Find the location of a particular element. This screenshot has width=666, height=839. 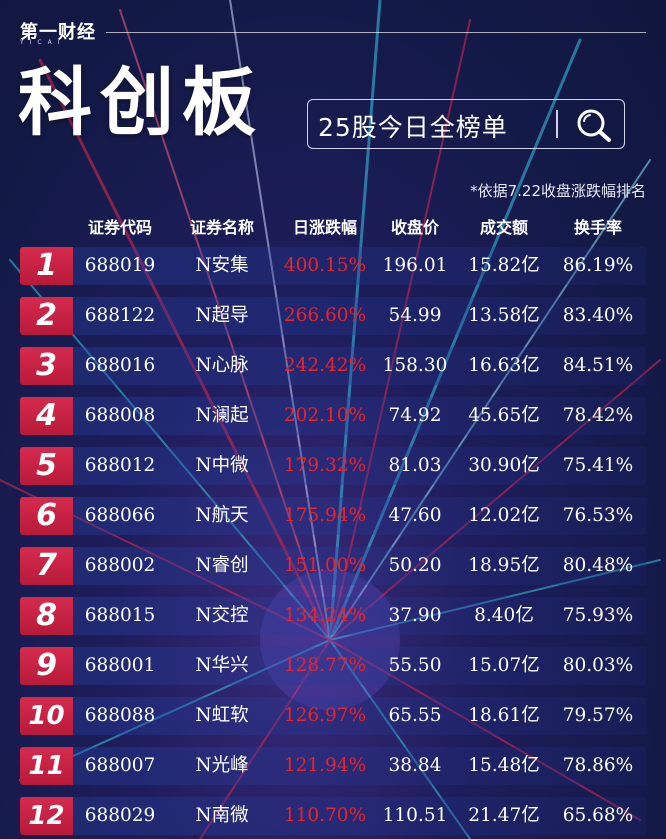

cell-turnover: 15.48亿 is located at coordinates (504, 765).